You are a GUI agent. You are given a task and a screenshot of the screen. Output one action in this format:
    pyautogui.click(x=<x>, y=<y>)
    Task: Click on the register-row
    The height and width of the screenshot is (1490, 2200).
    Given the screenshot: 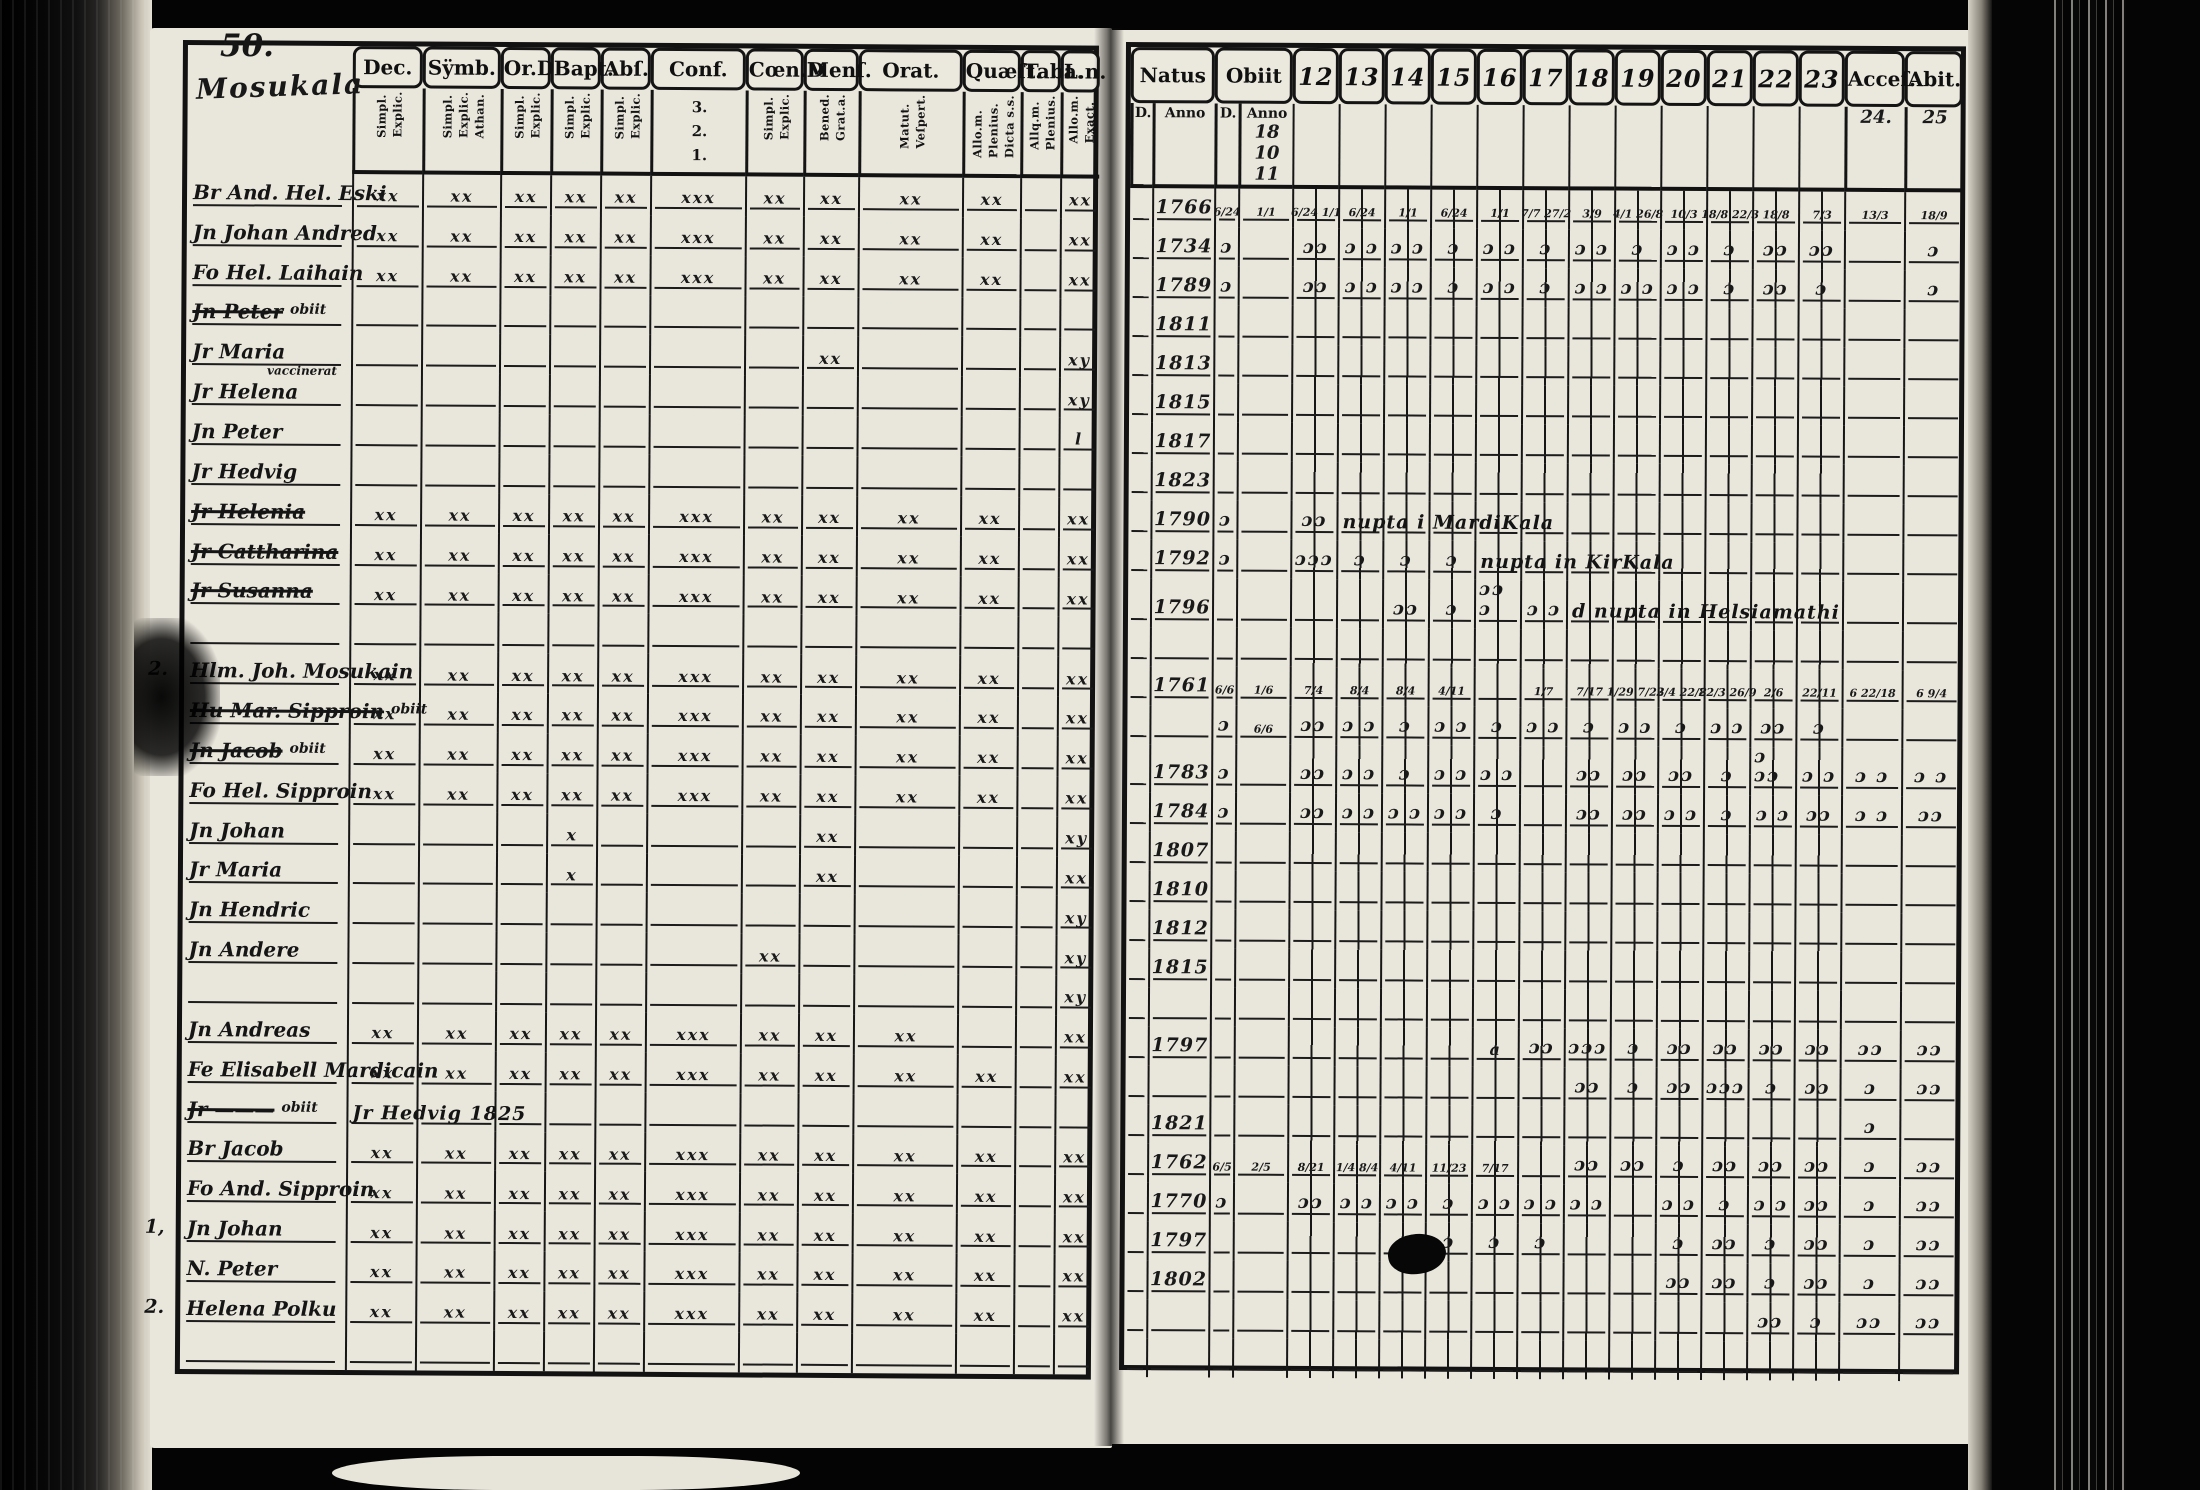 What is the action you would take?
    pyautogui.click(x=1544, y=648)
    